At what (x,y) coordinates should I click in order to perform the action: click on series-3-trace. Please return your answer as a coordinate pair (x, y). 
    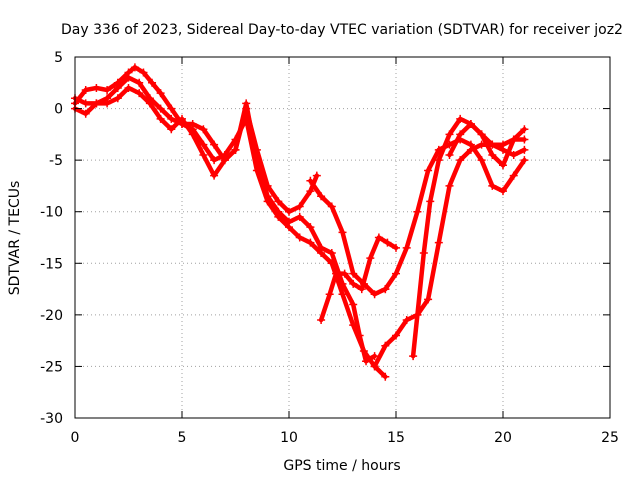
    Looking at the image, I should click on (196, 149).